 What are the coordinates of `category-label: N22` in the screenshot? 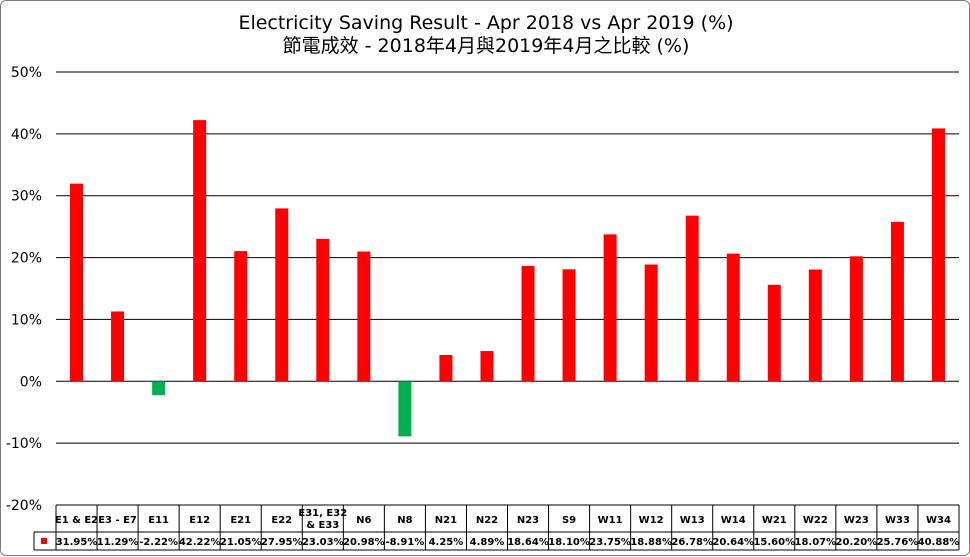 It's located at (487, 520).